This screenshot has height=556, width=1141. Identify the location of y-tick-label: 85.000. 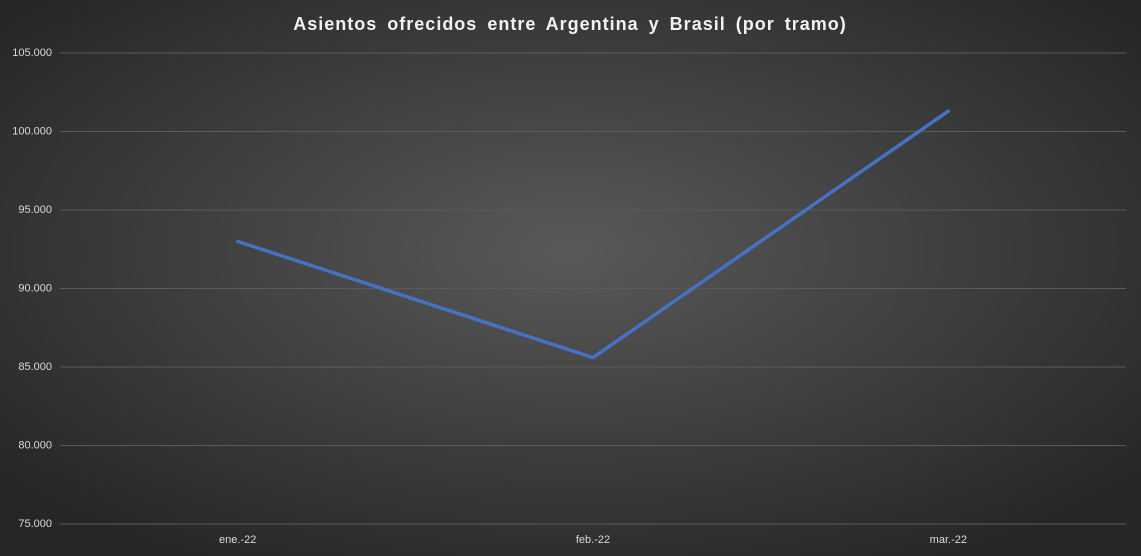
(35, 367).